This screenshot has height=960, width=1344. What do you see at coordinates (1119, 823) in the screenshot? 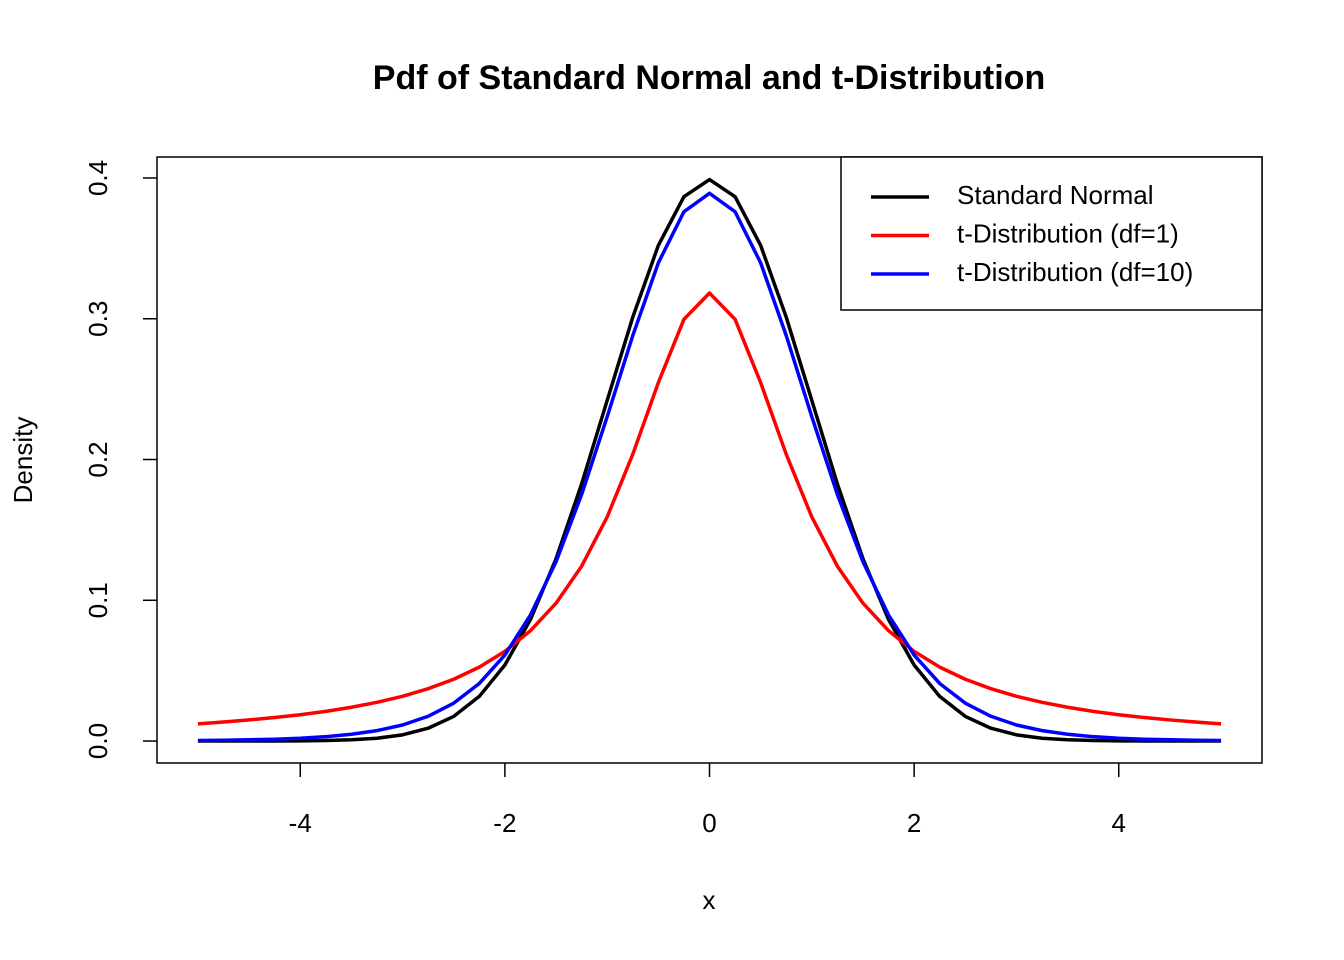
I see `x-tick-label: 4` at bounding box center [1119, 823].